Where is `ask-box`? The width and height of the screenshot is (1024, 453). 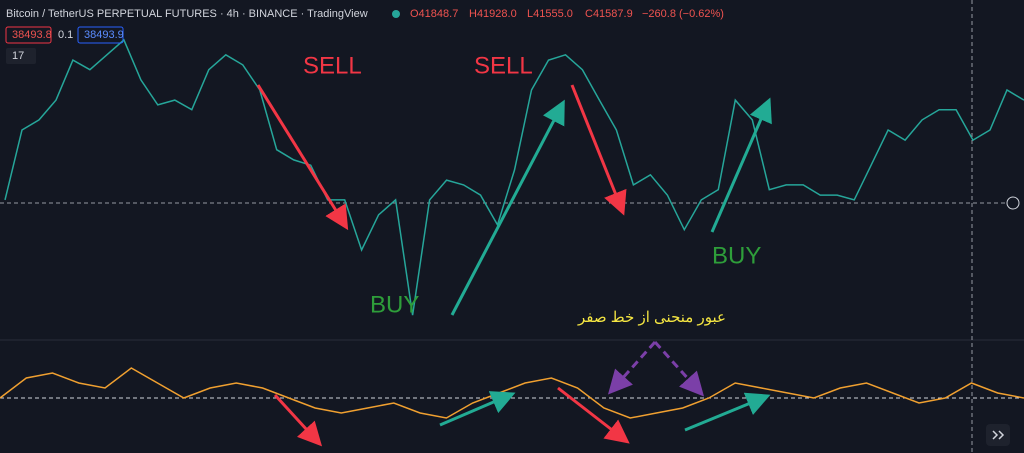 ask-box is located at coordinates (100, 35).